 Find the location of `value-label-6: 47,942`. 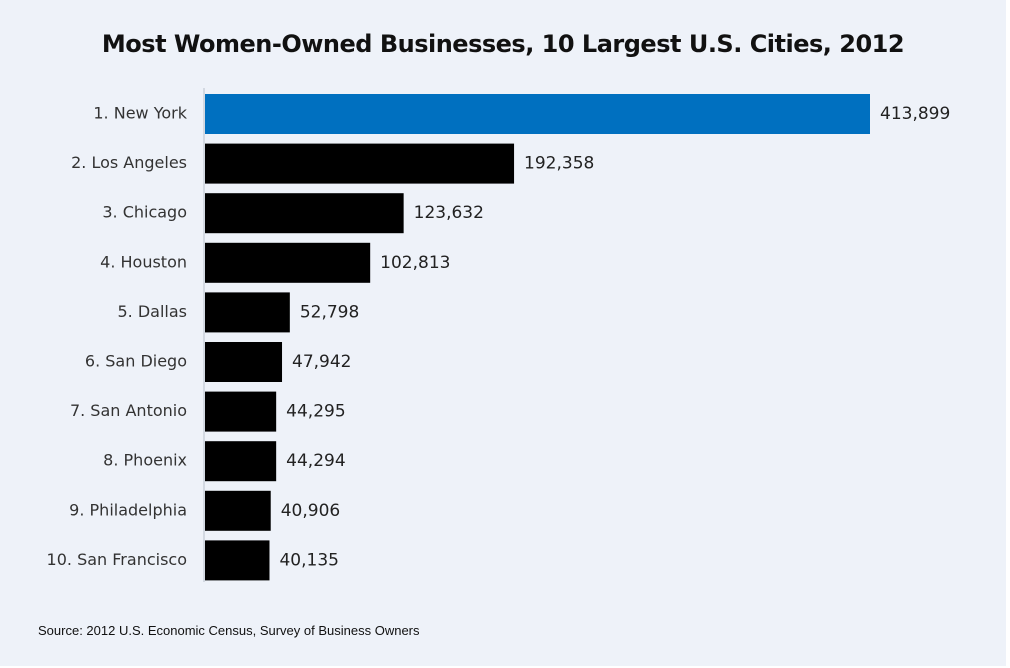

value-label-6: 47,942 is located at coordinates (321, 362).